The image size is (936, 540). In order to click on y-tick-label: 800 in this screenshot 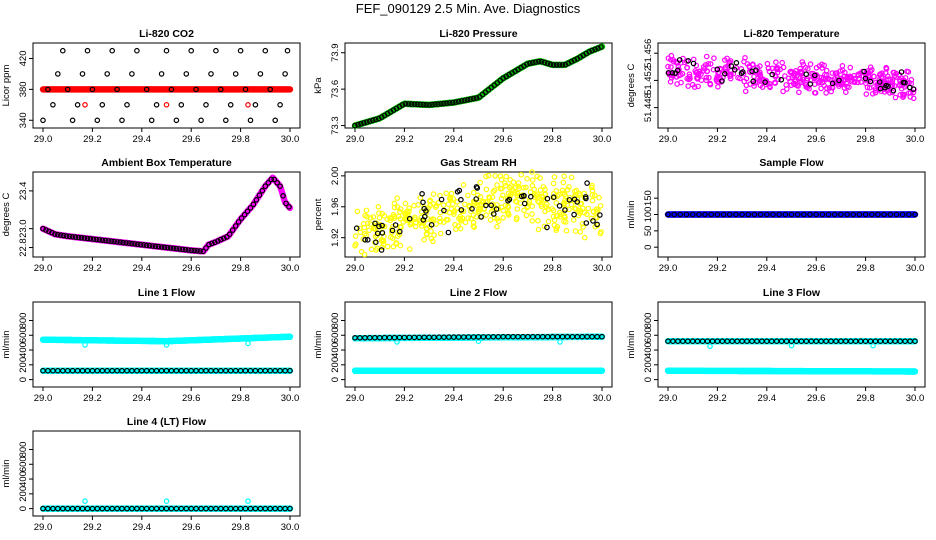, I will do `click(23, 321)`.